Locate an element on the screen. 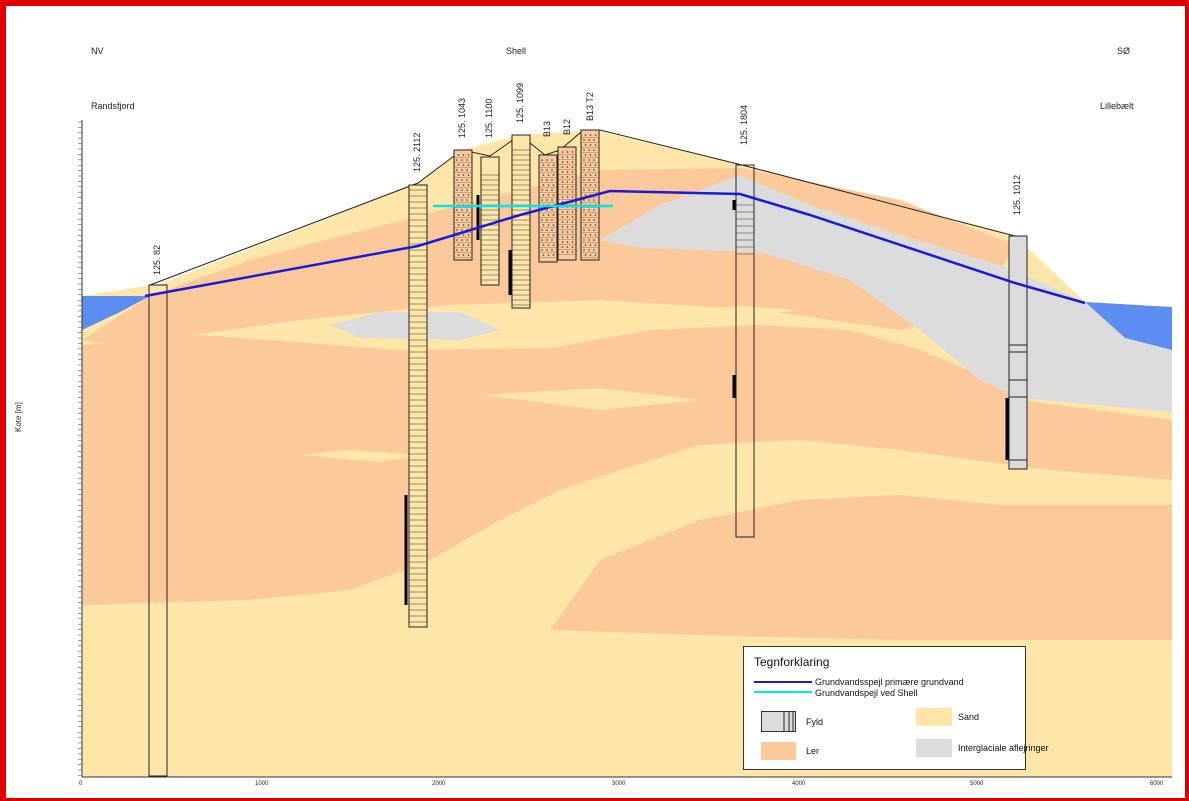  legend-interglacial-swatch is located at coordinates (934, 748).